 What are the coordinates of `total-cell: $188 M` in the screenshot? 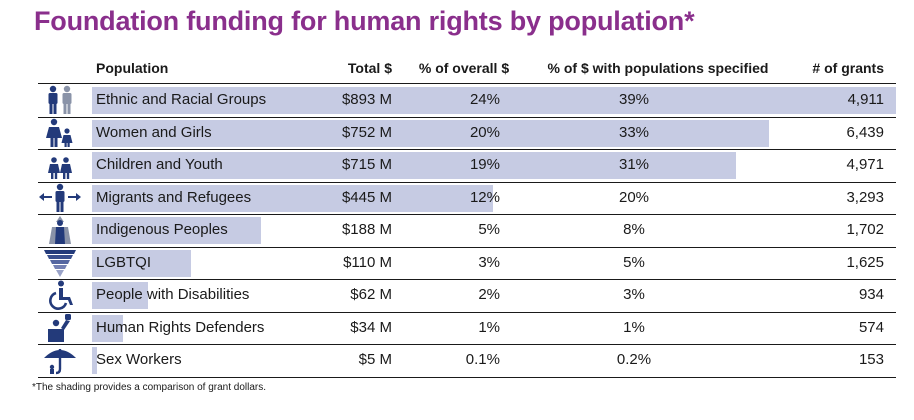 It's located at (366, 229).